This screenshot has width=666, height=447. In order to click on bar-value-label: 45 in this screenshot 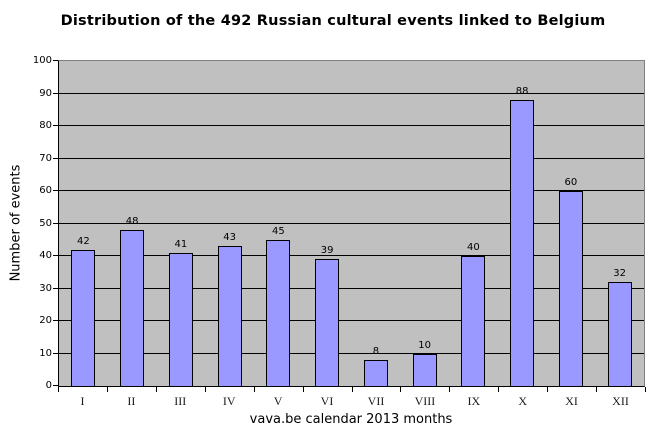, I will do `click(278, 231)`.